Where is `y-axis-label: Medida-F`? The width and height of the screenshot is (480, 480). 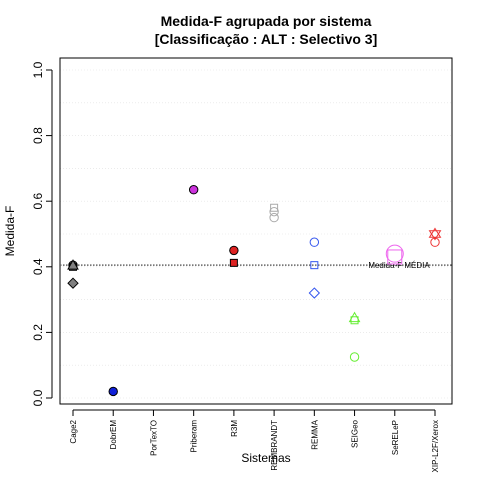
y-axis-label: Medida-F is located at coordinates (10, 231).